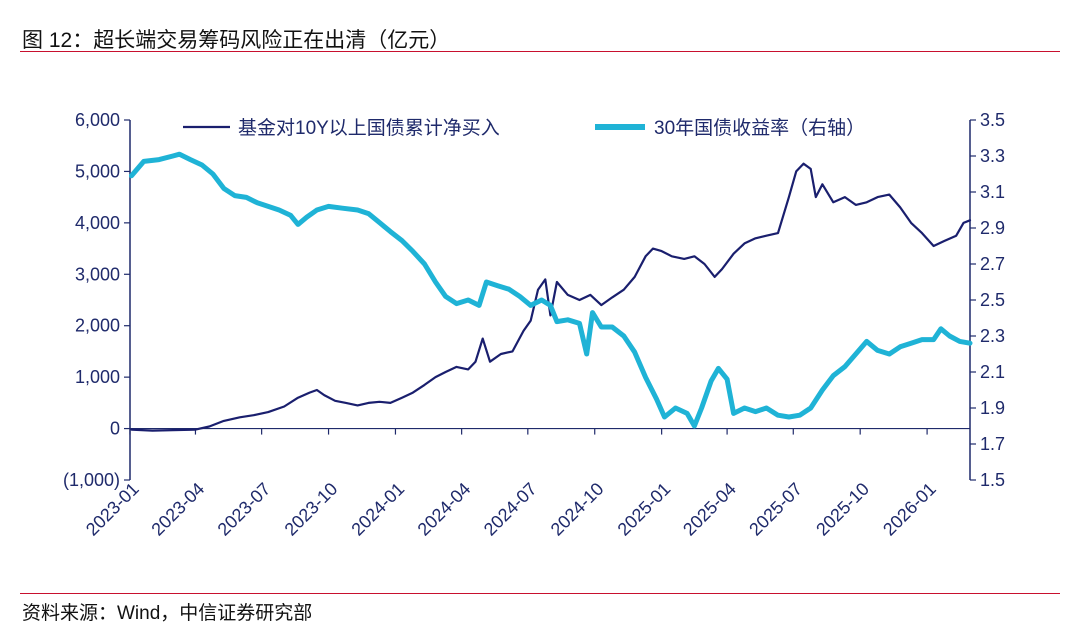 The image size is (1080, 635). What do you see at coordinates (167, 613) in the screenshot?
I see `figure-source: 资料来源：Wind，中信证券研究部` at bounding box center [167, 613].